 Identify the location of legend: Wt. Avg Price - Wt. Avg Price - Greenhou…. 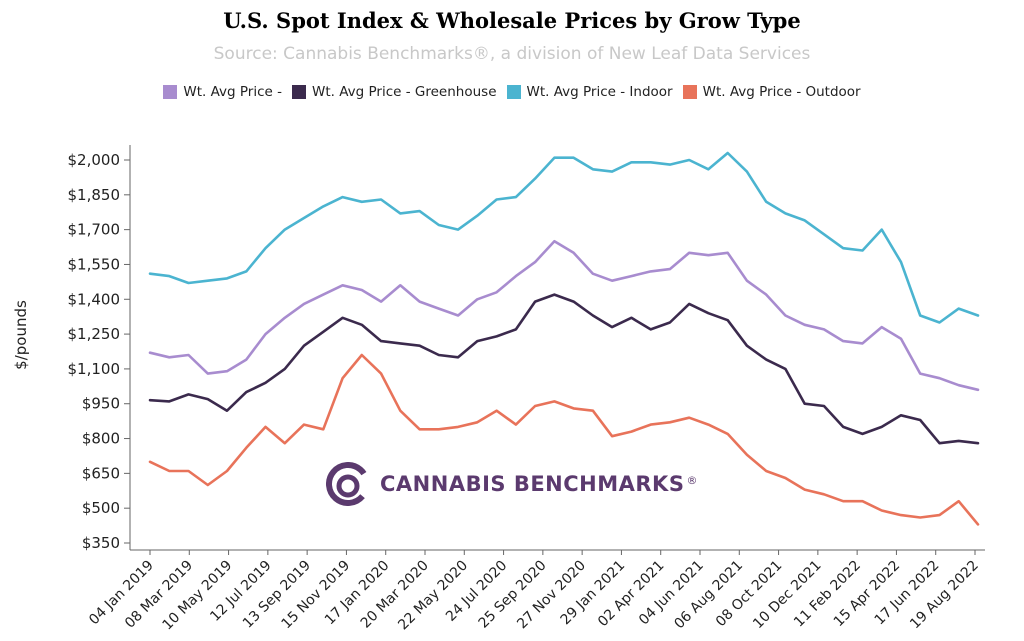
(512, 92).